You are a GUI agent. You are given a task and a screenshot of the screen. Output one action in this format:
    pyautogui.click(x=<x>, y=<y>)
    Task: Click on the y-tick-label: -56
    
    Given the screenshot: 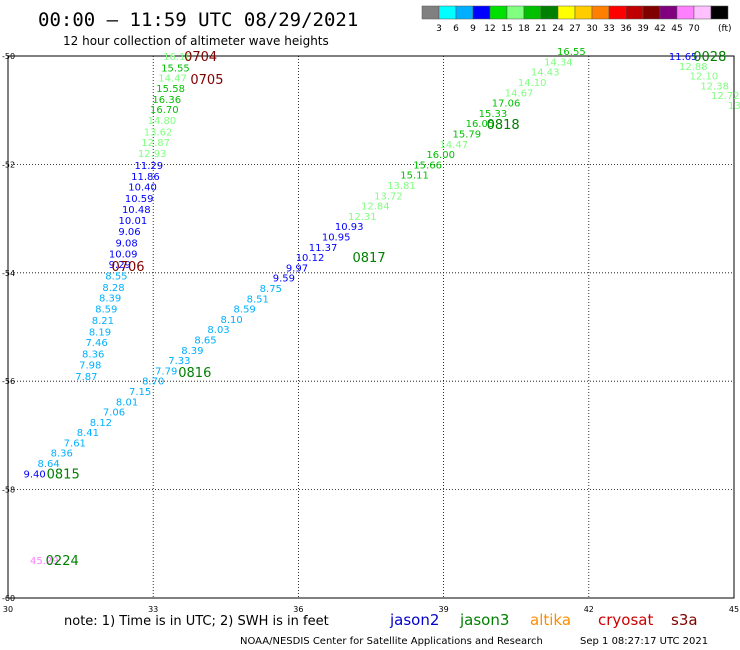 What is the action you would take?
    pyautogui.click(x=8, y=381)
    